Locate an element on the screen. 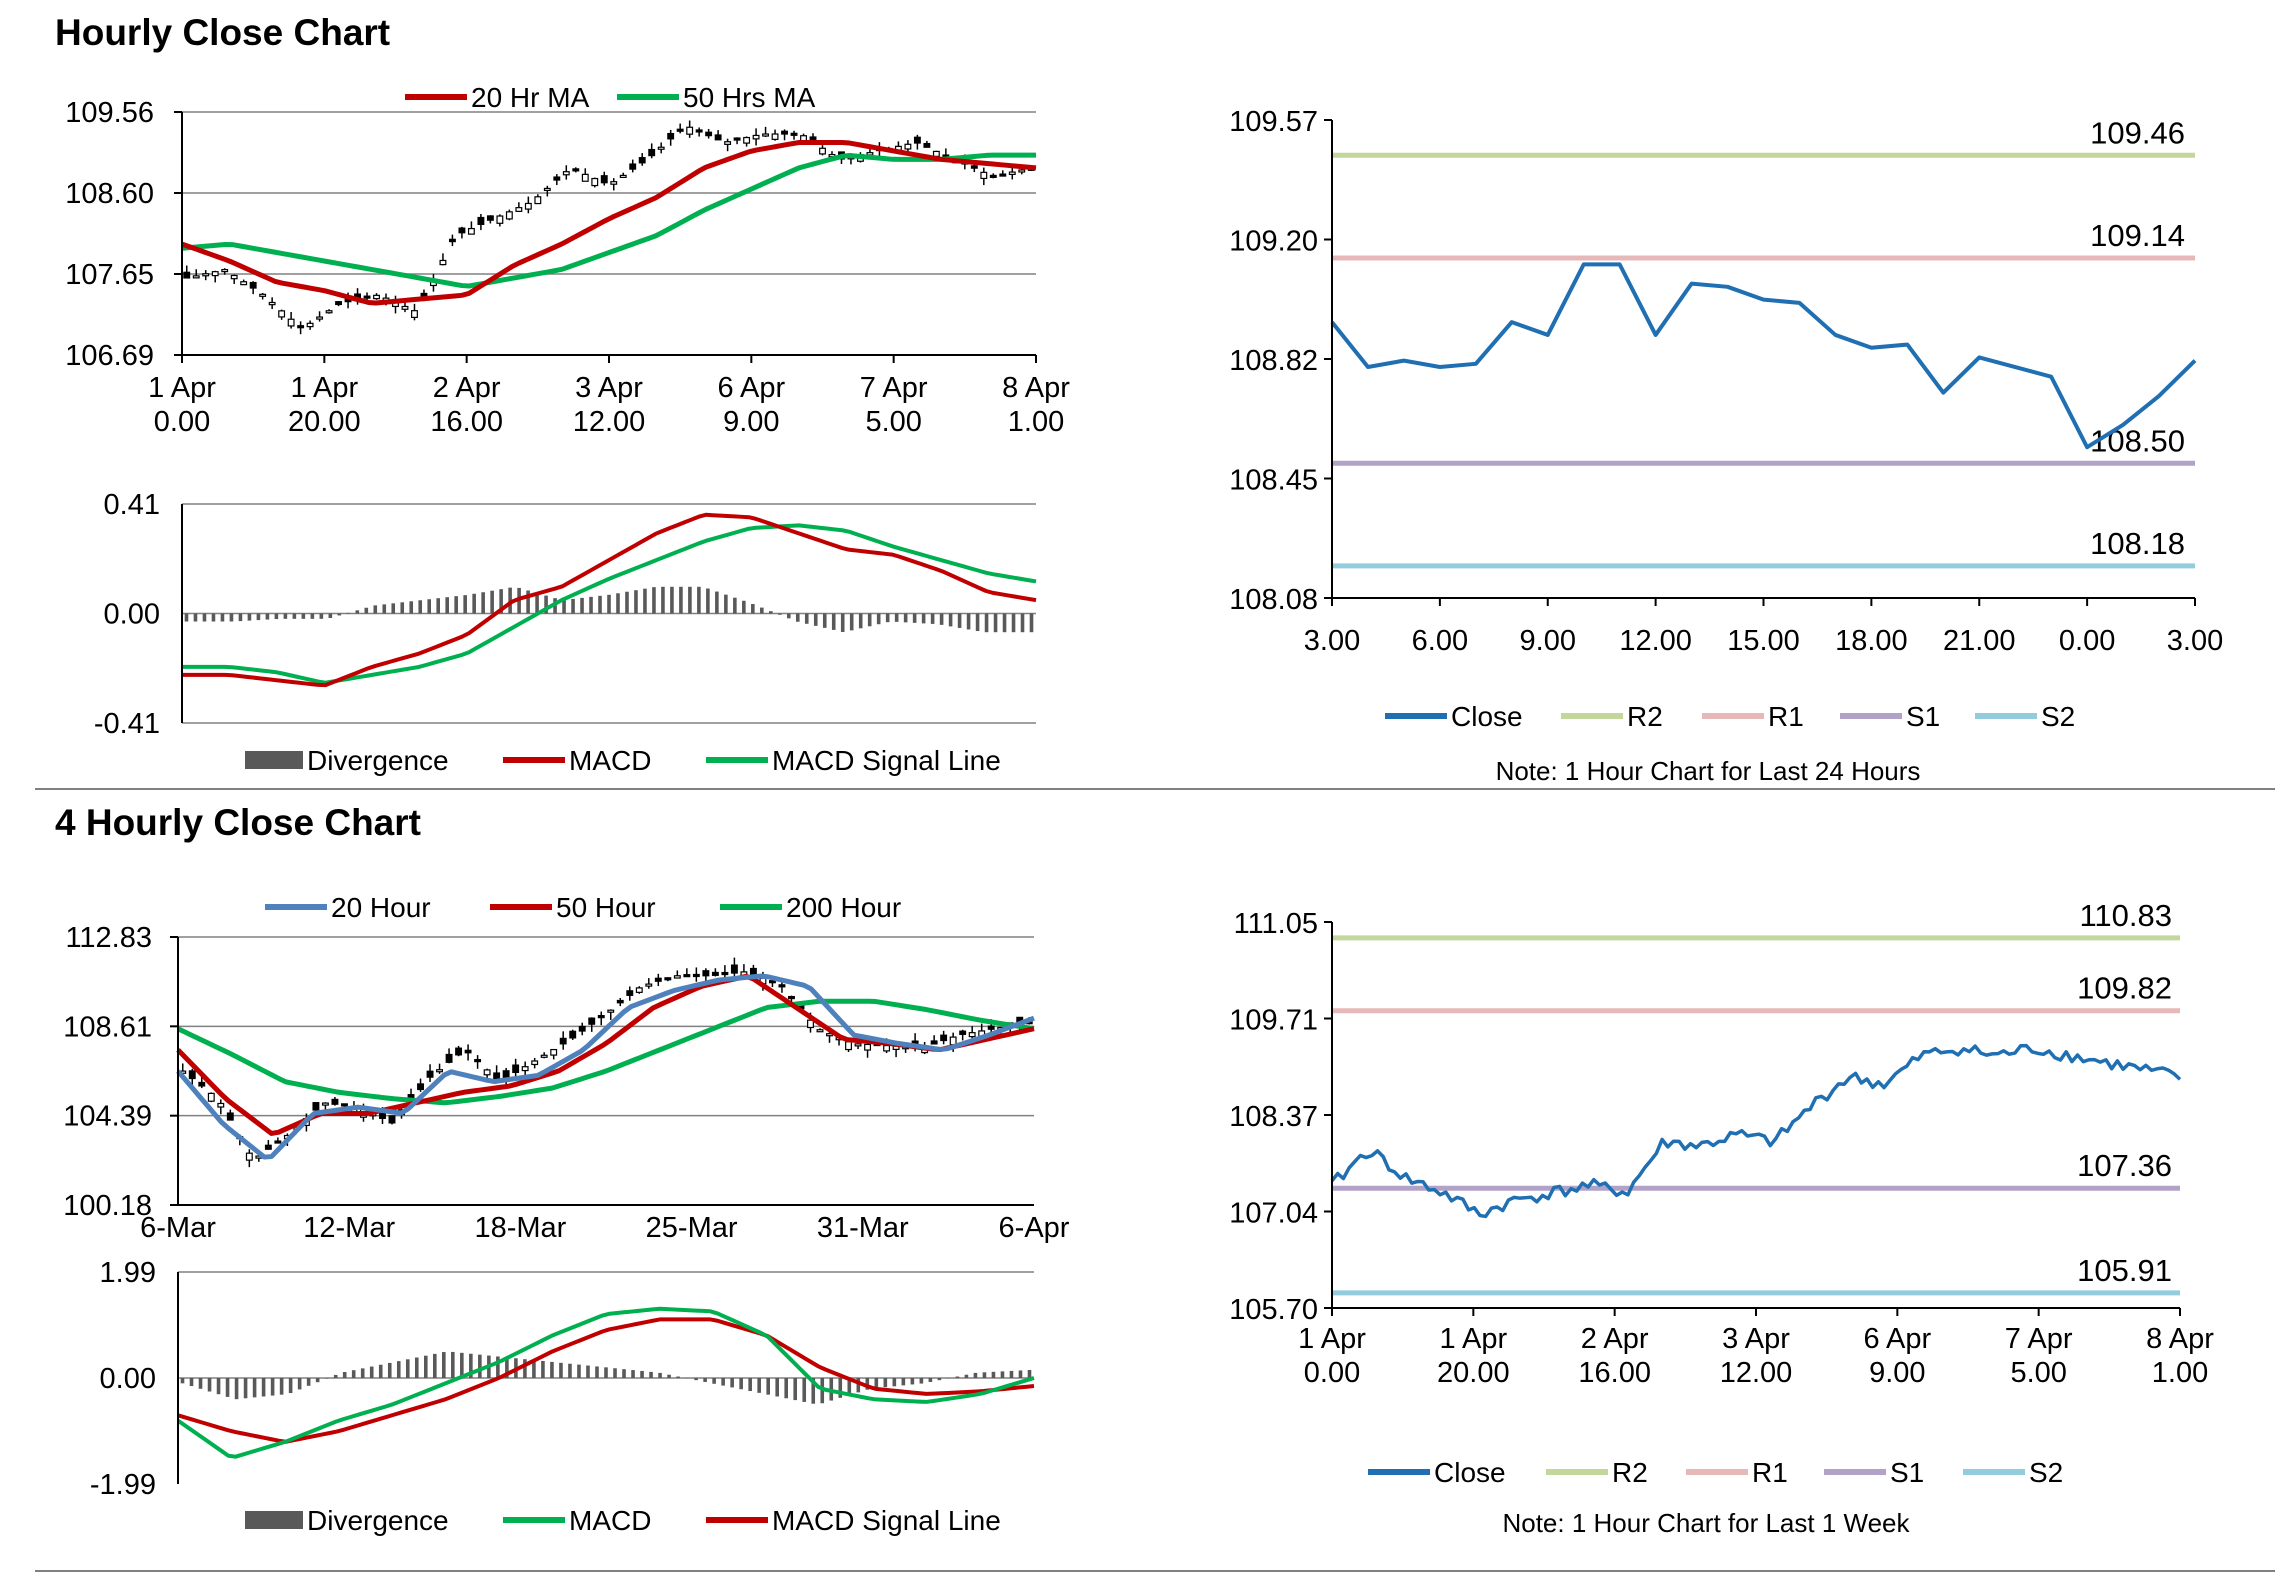 This screenshot has height=1577, width=2291. close-1w-x-tick-label: 0.00 is located at coordinates (1332, 1373).